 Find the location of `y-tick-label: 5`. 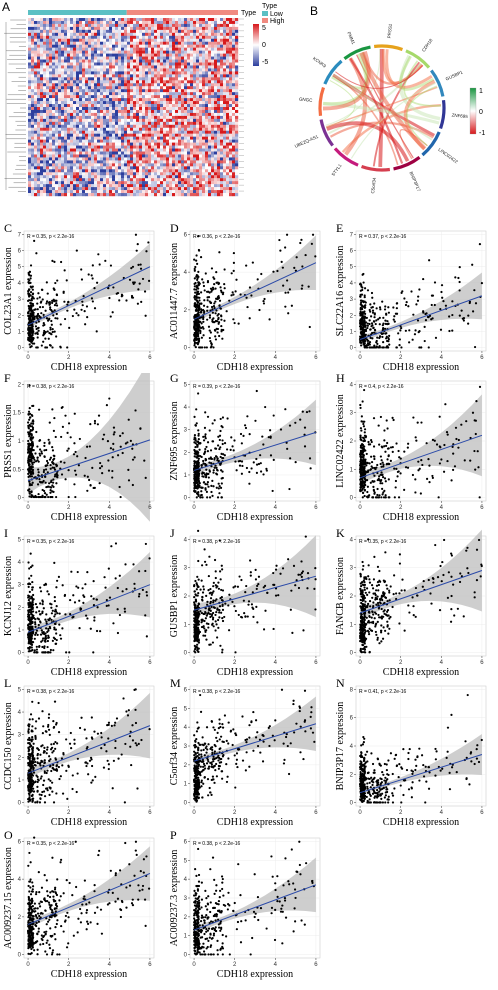

y-tick-label: 5 is located at coordinates (20, 540).